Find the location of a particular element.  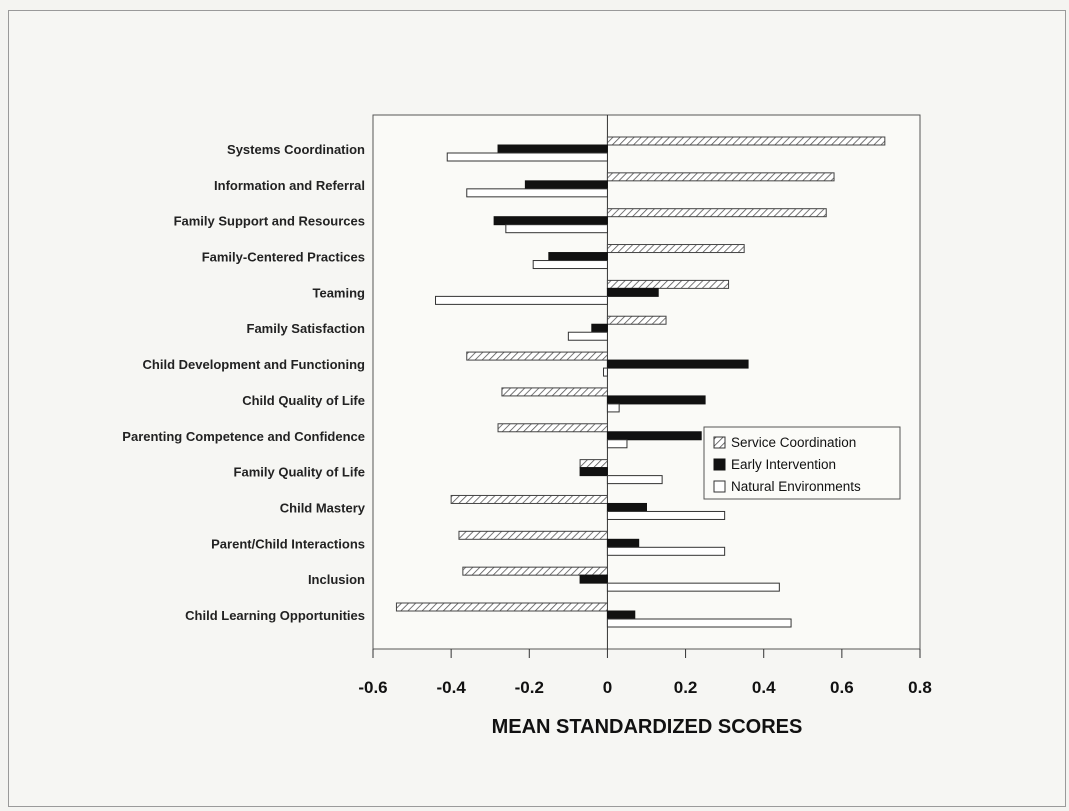

category-label-teaming: Teaming is located at coordinates (339, 292).